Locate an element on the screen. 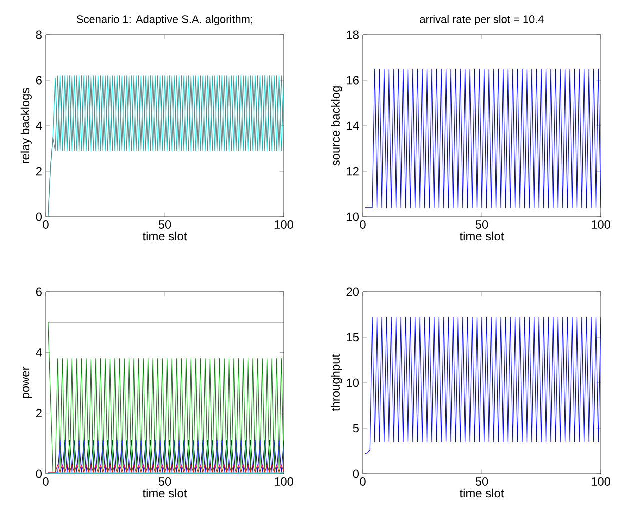  y-axis-title: power is located at coordinates (27, 382).